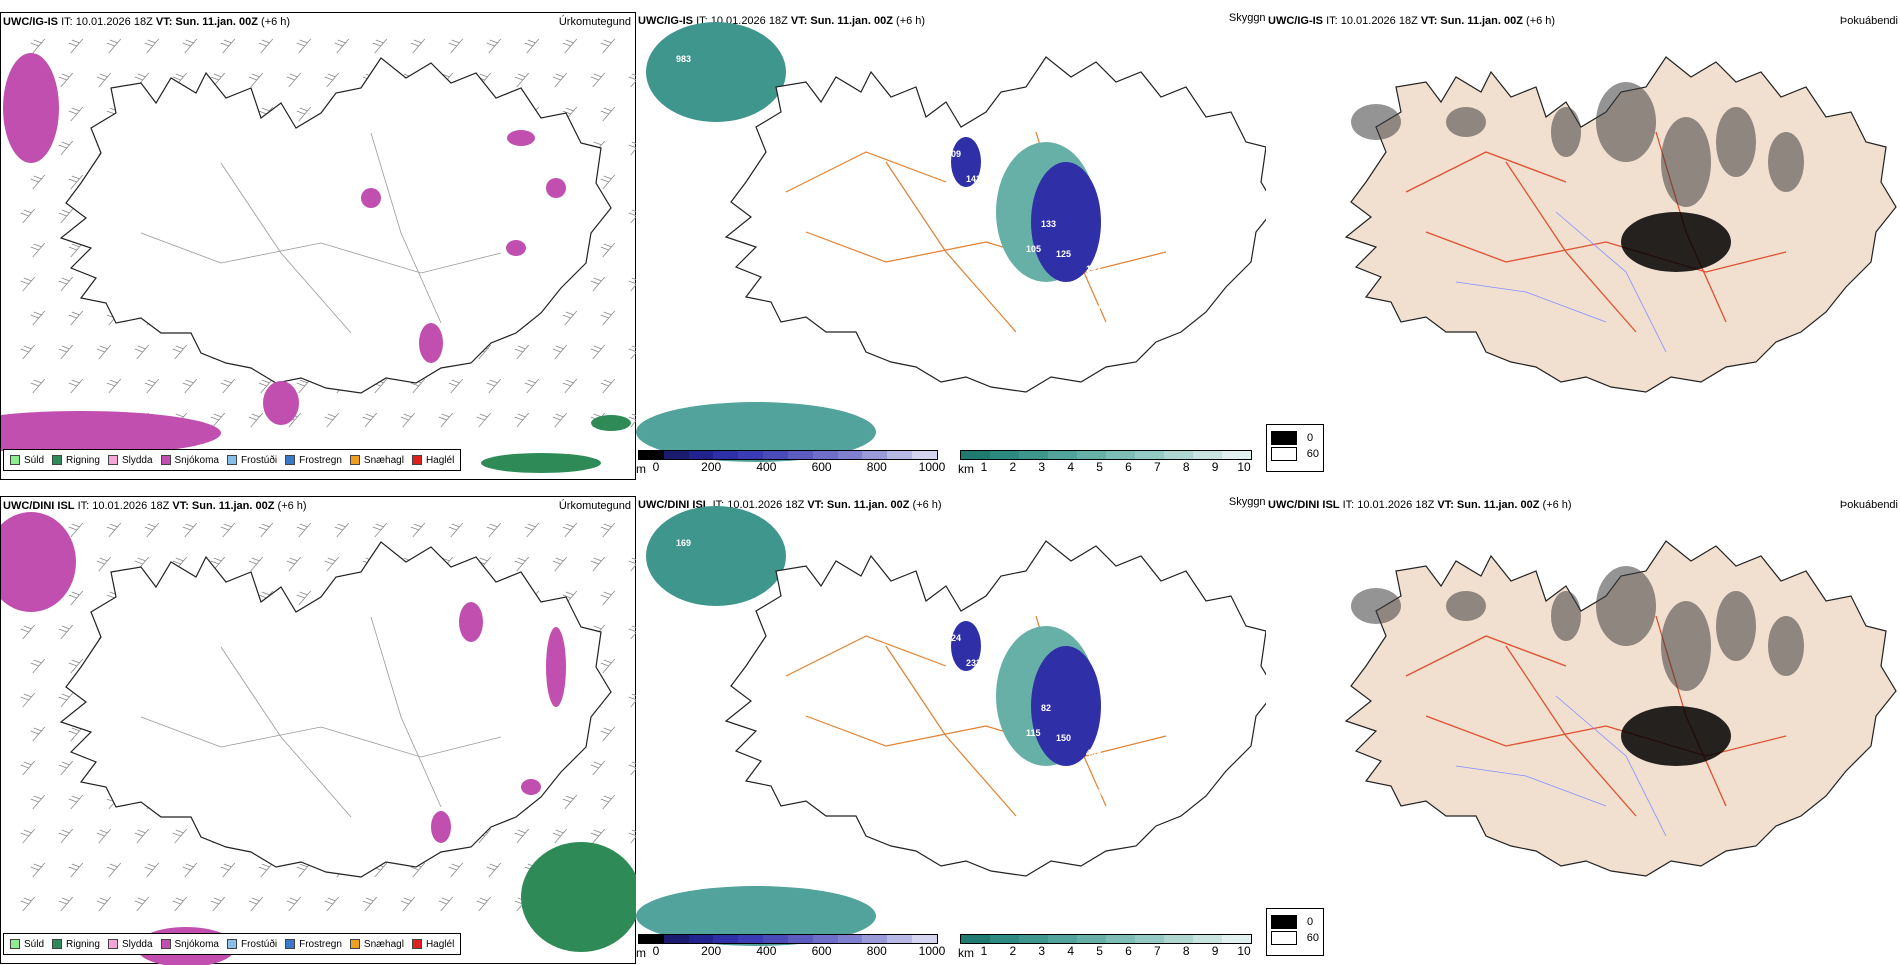 This screenshot has height=965, width=1900. What do you see at coordinates (34, 944) in the screenshot?
I see `legend-label: Súld` at bounding box center [34, 944].